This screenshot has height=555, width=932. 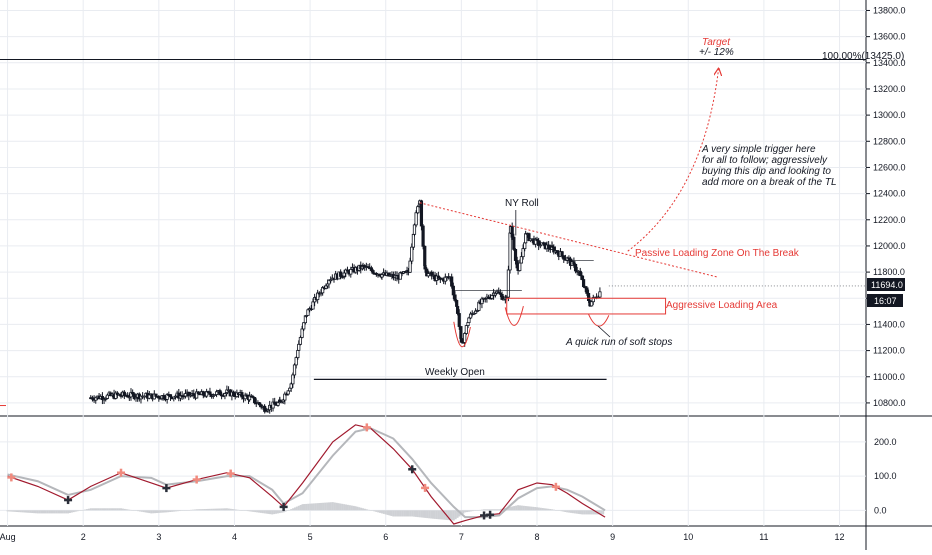 What do you see at coordinates (765, 160) in the screenshot?
I see `commentary-line-2: for all to follow; aggressively` at bounding box center [765, 160].